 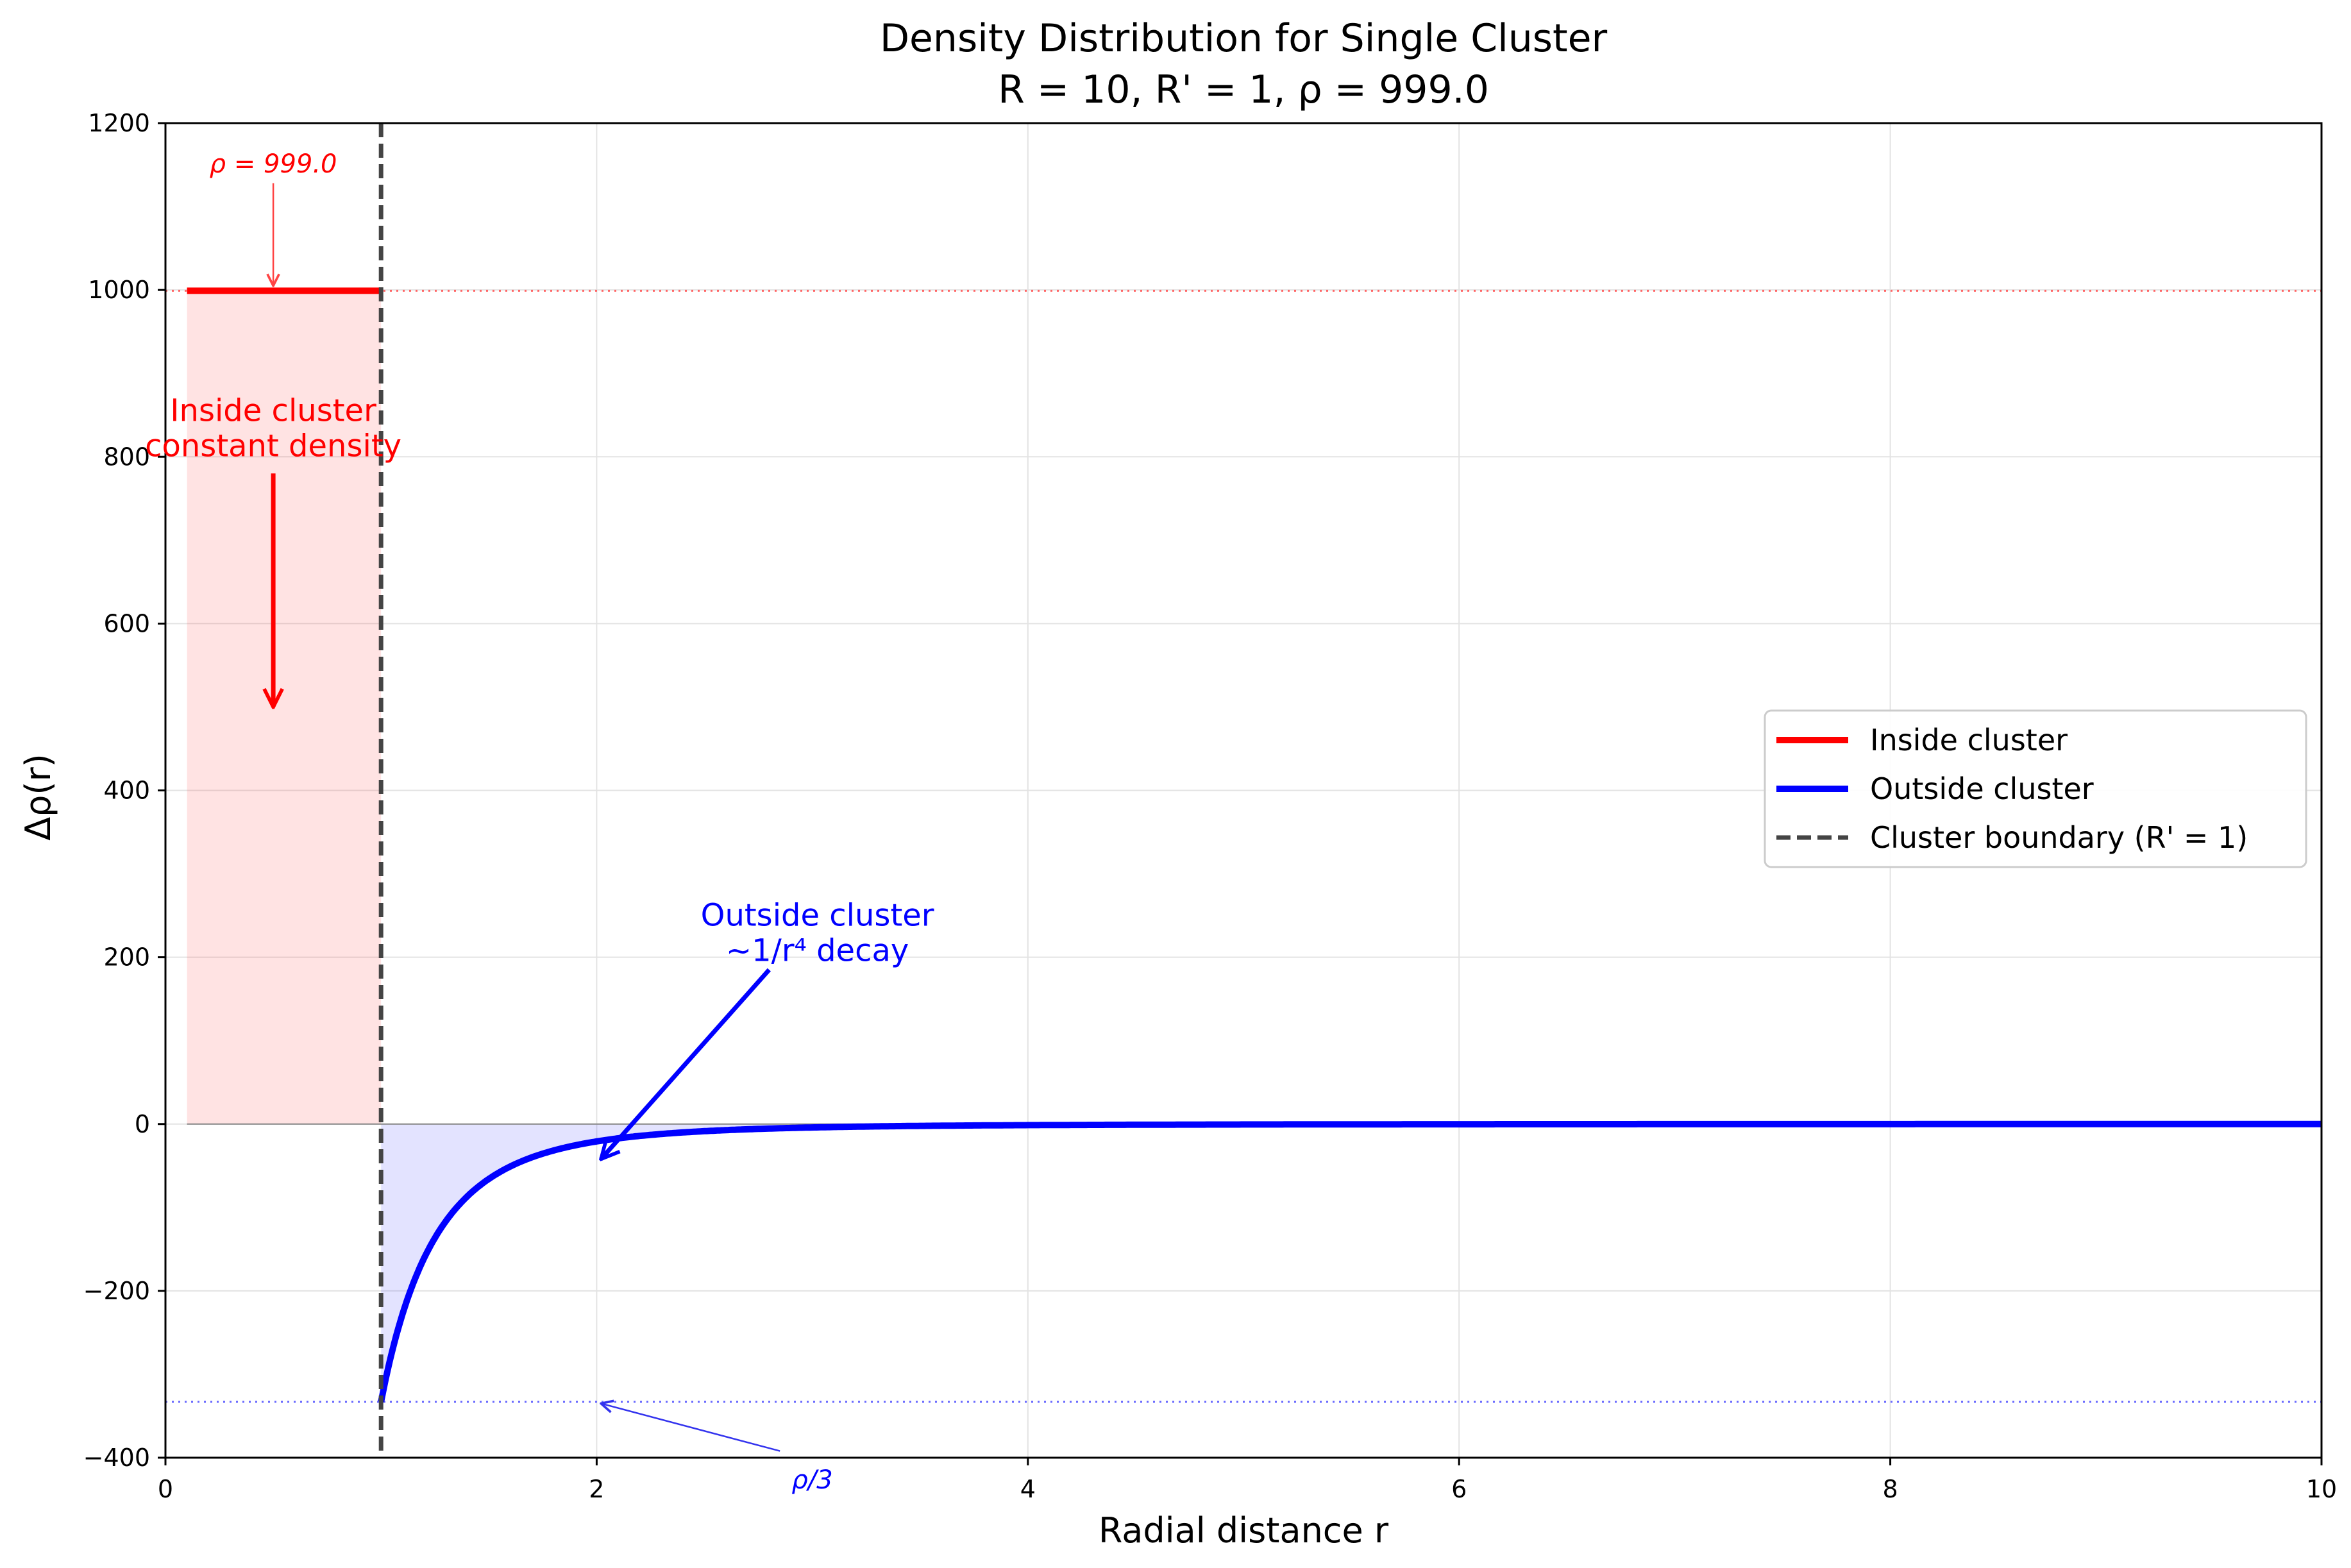 I want to click on x-tick-label: 8, so click(x=1890, y=1489).